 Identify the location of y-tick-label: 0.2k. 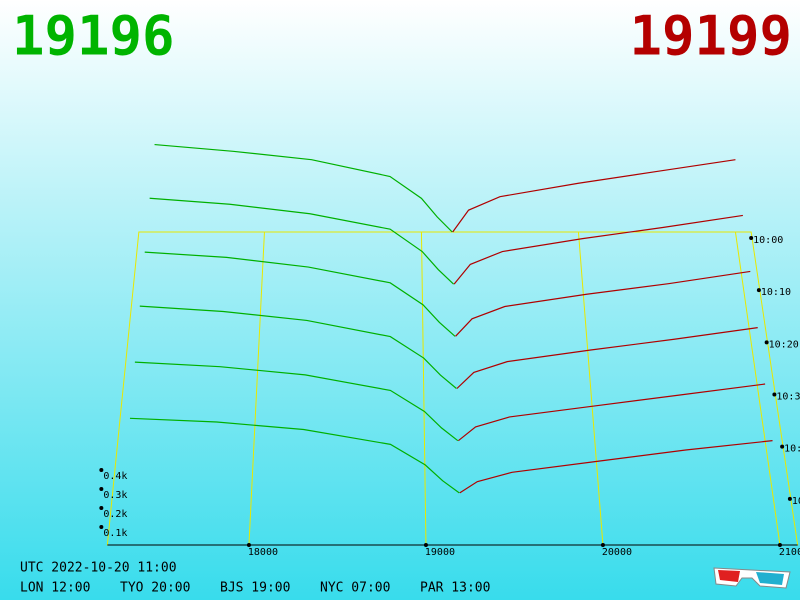
(115, 514).